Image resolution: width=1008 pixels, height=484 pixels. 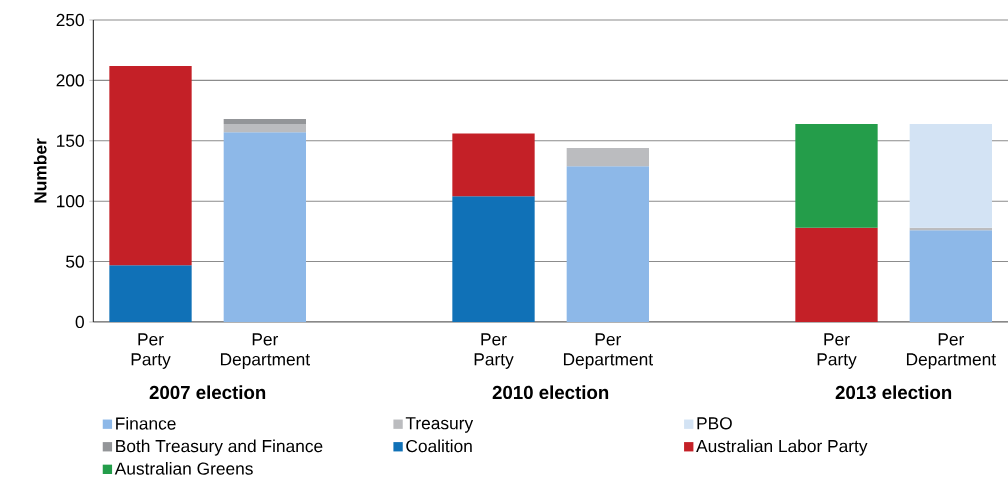 I want to click on y-tick-label: 0, so click(x=79, y=322).